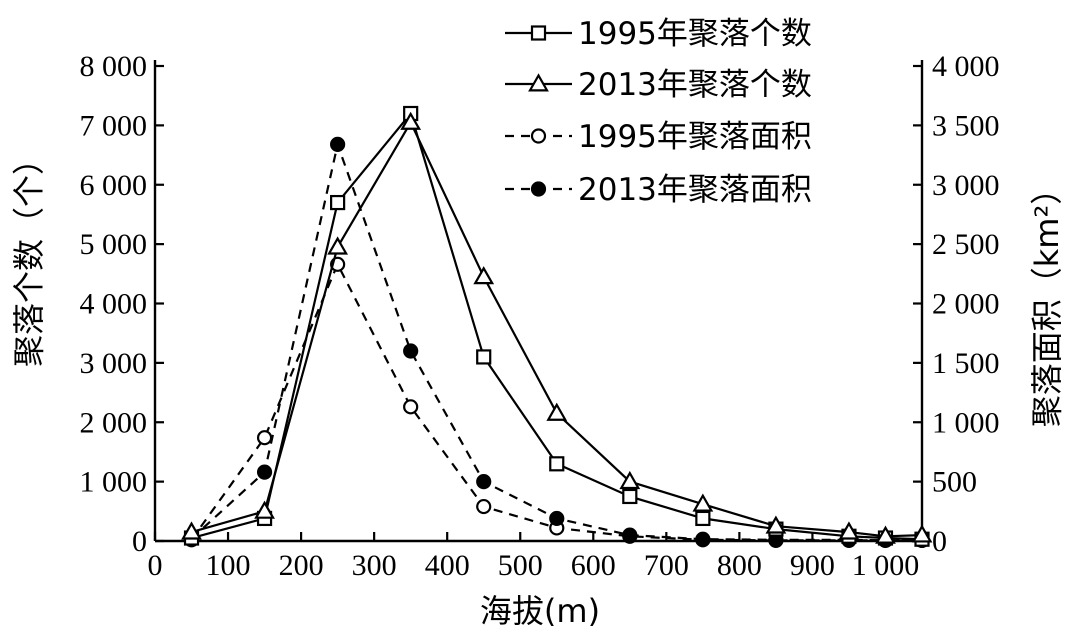  What do you see at coordinates (114, 185) in the screenshot?
I see `y-left-tick-label: 6 000` at bounding box center [114, 185].